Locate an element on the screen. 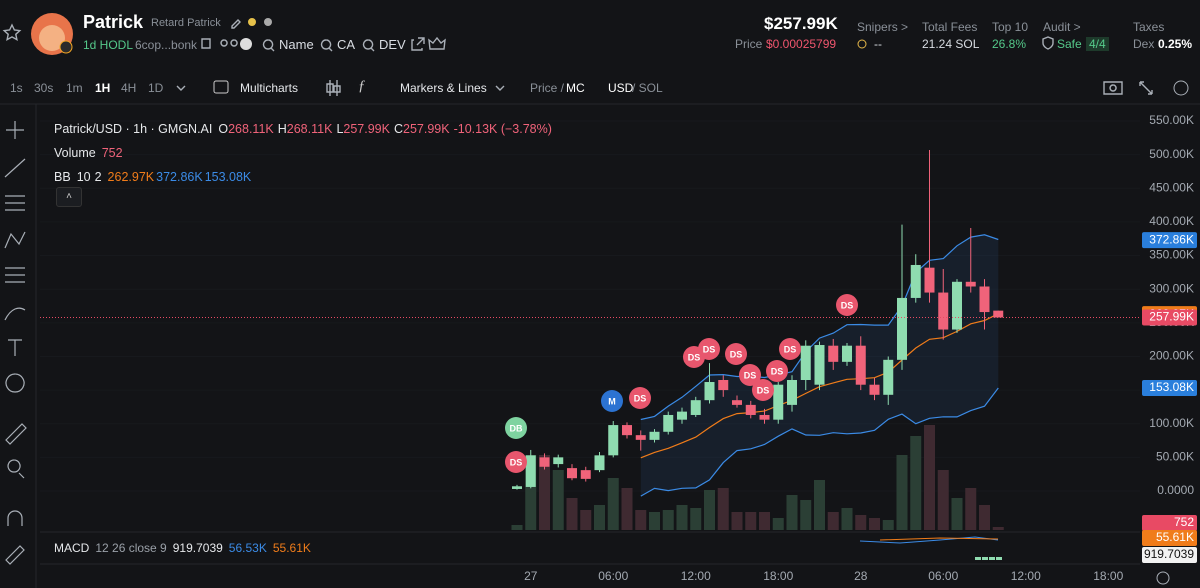  collapse-button: ˄ is located at coordinates (69, 197).